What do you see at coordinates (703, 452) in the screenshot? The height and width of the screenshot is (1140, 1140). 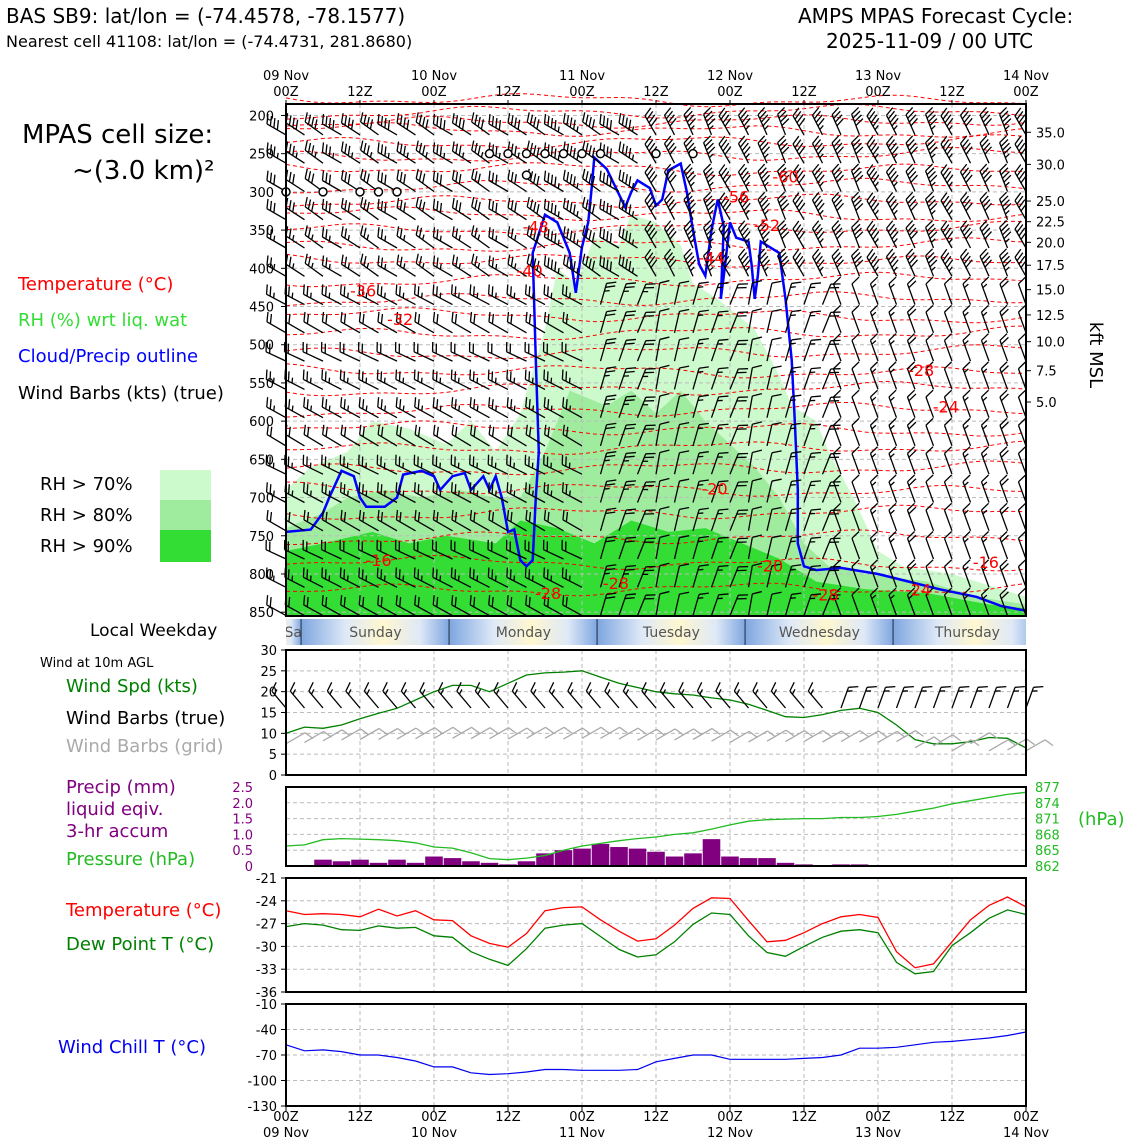 I see `xsec-barb-514-full` at bounding box center [703, 452].